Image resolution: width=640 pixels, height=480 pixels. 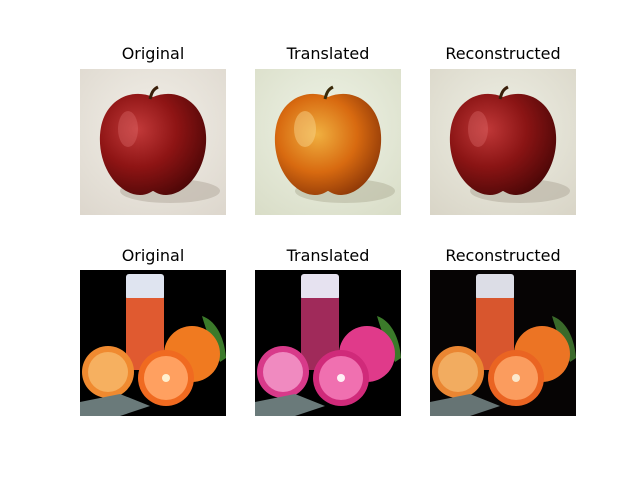 I want to click on row2-translated-title: Translated, so click(x=328, y=255).